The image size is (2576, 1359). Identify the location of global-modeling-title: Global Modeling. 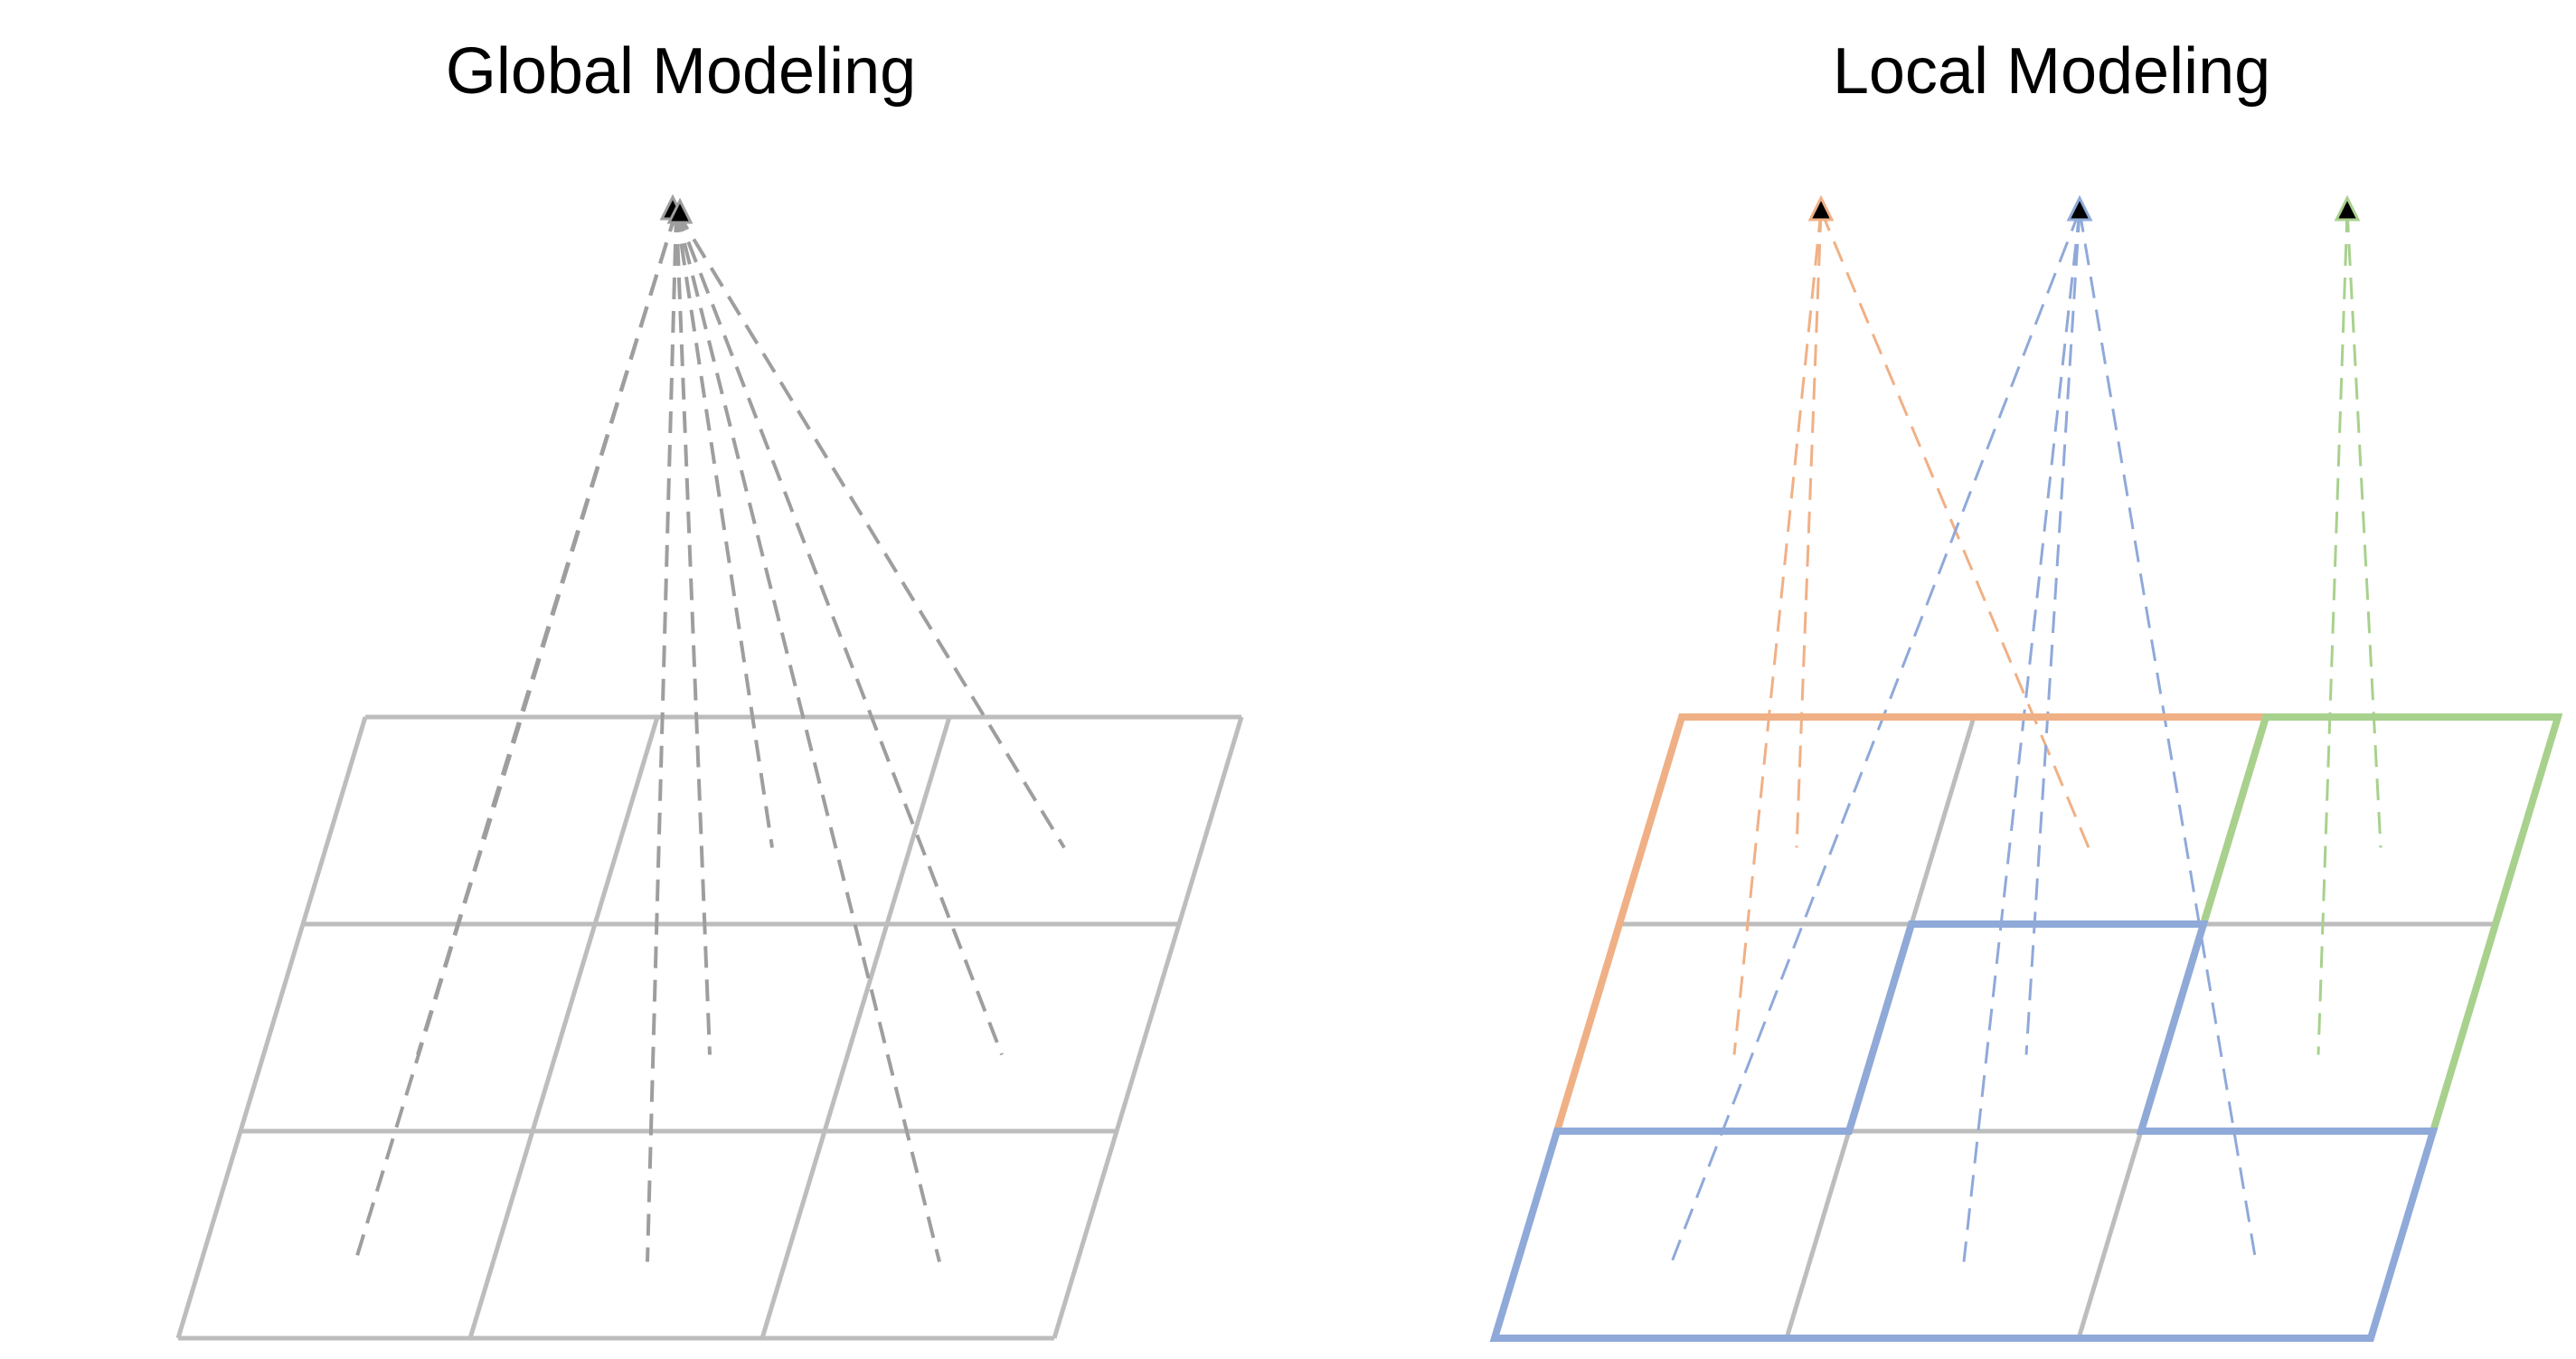
(681, 72).